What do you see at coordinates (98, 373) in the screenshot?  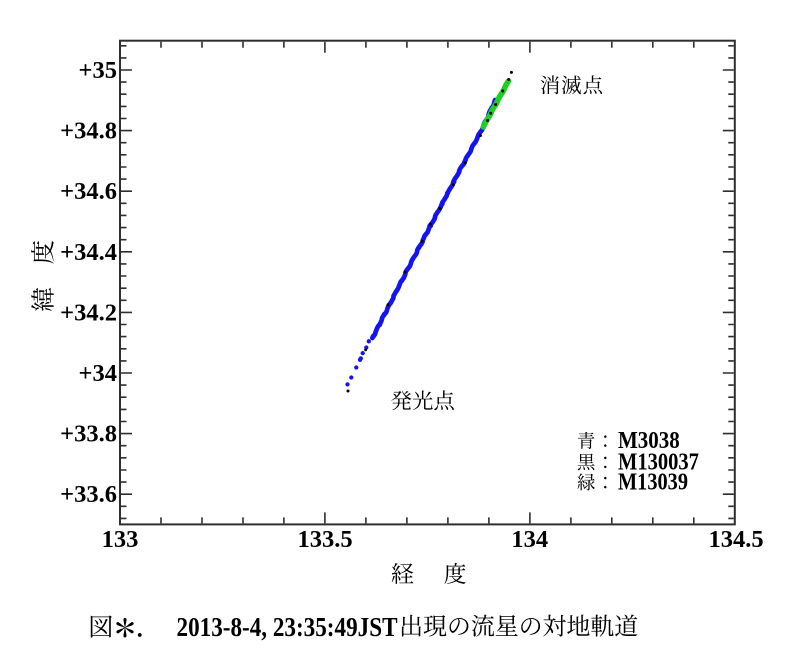 I see `svg-text: +34` at bounding box center [98, 373].